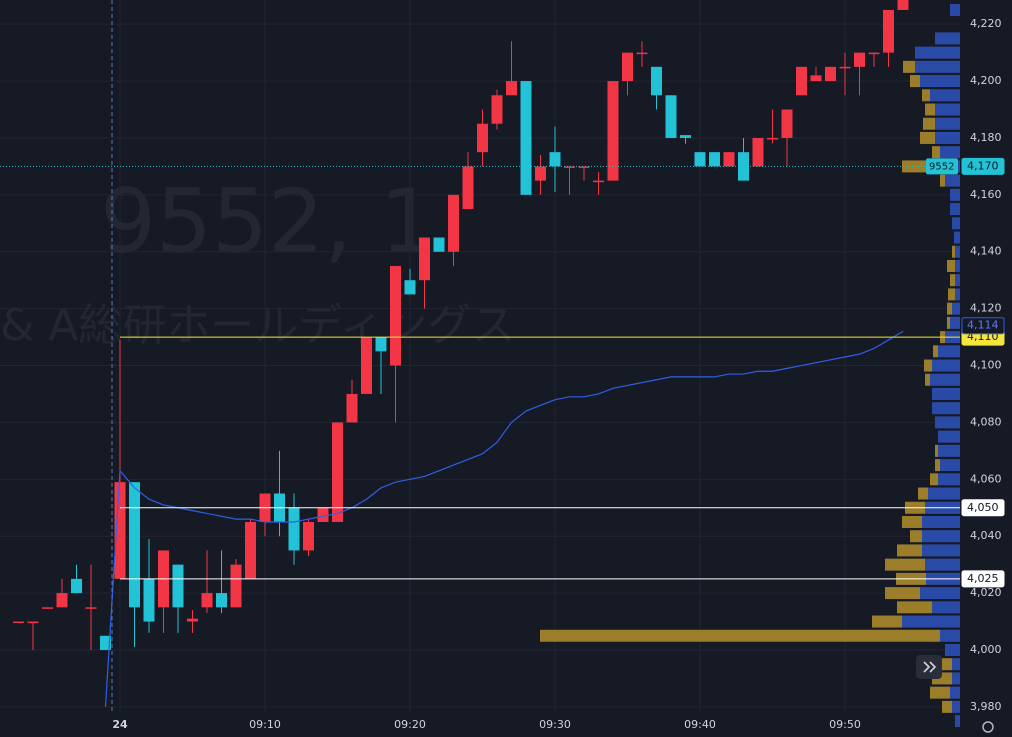 Image resolution: width=1012 pixels, height=737 pixels. What do you see at coordinates (983, 507) in the screenshot?
I see `price-label: 4,050` at bounding box center [983, 507].